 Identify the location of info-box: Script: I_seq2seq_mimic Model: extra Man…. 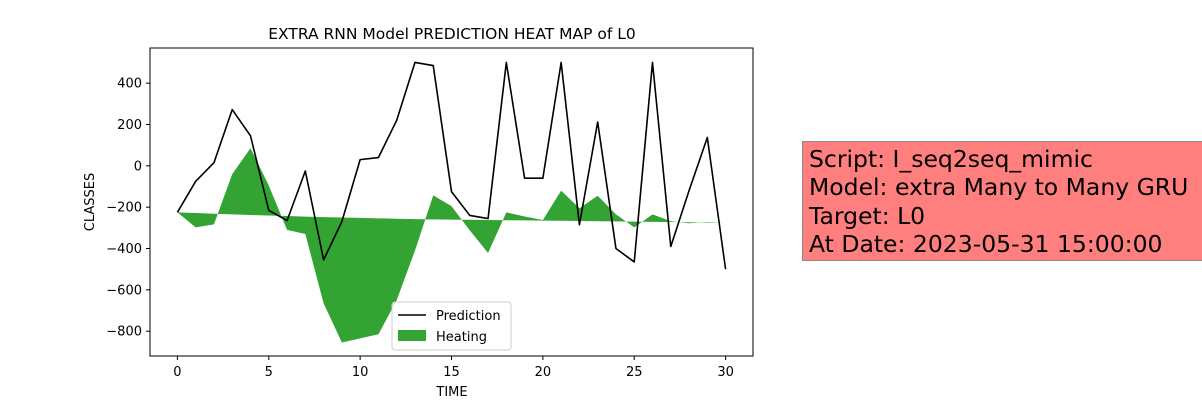
(1002, 201).